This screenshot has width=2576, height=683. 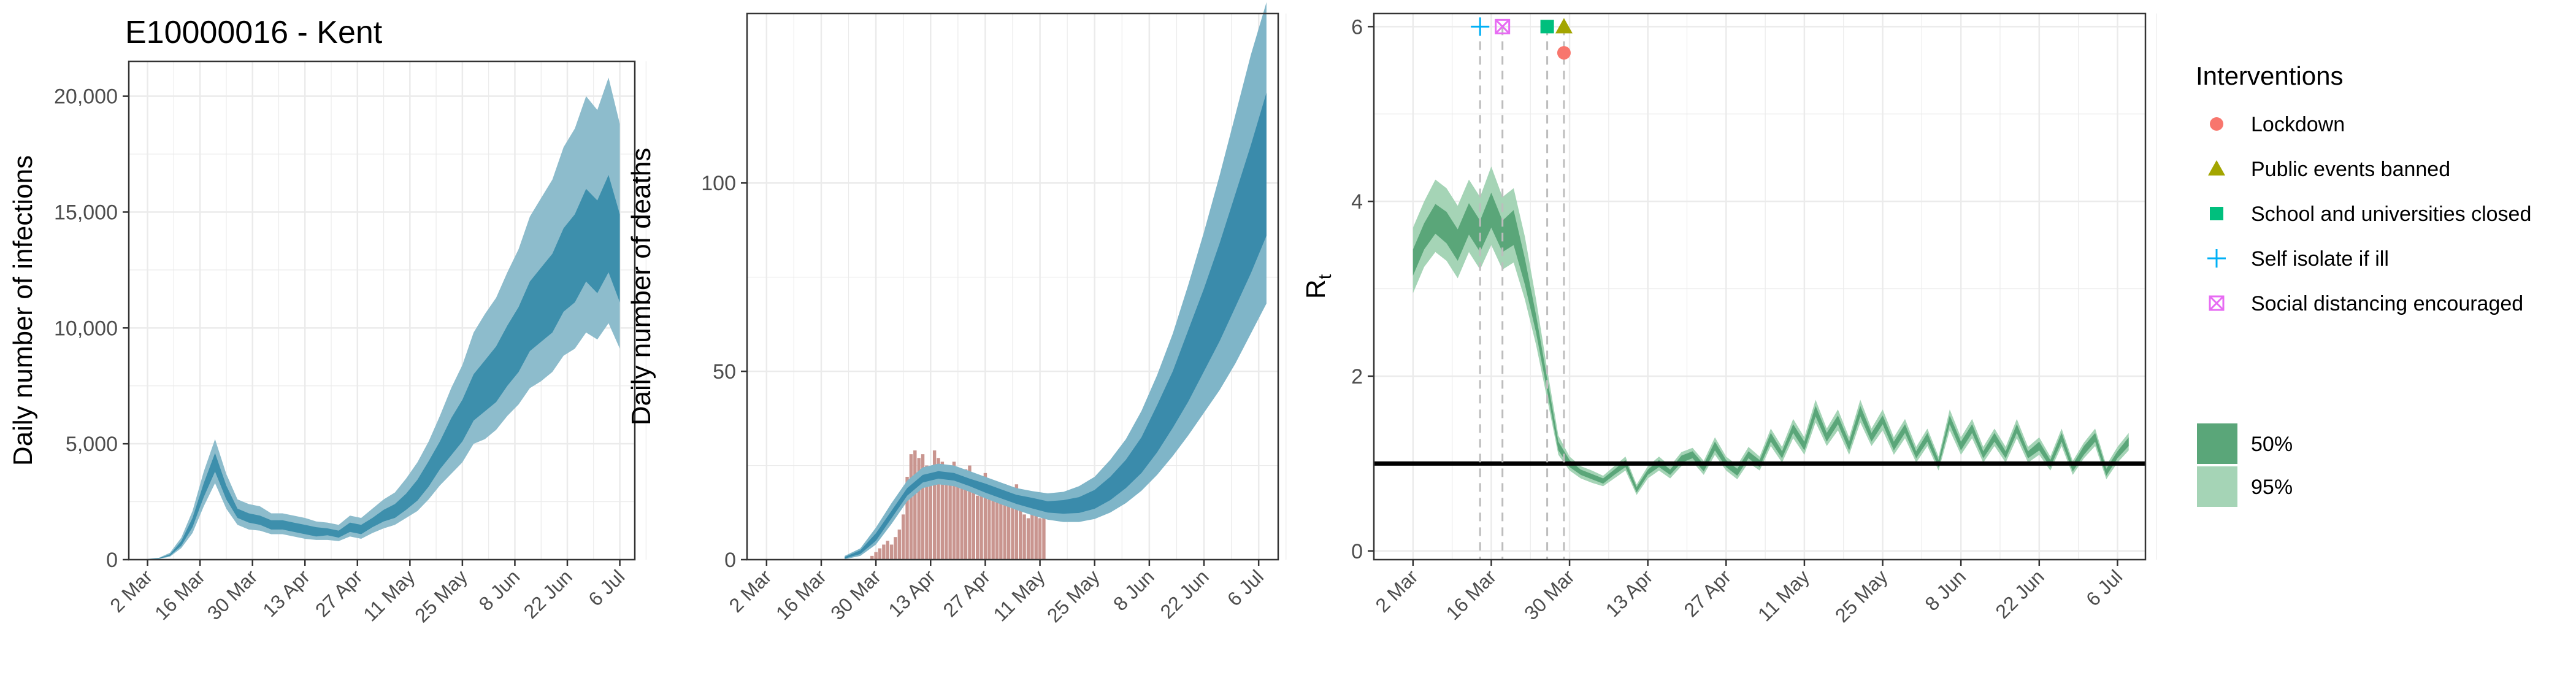 What do you see at coordinates (23, 310) in the screenshot?
I see `y-axis-label: Daily number of infections` at bounding box center [23, 310].